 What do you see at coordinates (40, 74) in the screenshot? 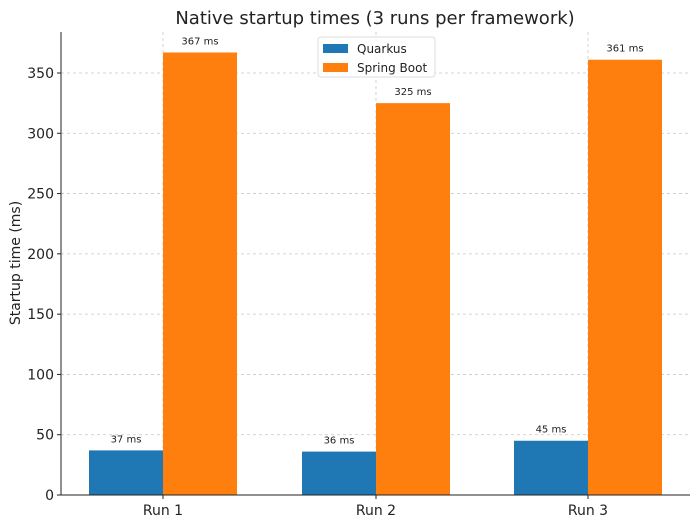
I see `y-tick-label: 350` at bounding box center [40, 74].